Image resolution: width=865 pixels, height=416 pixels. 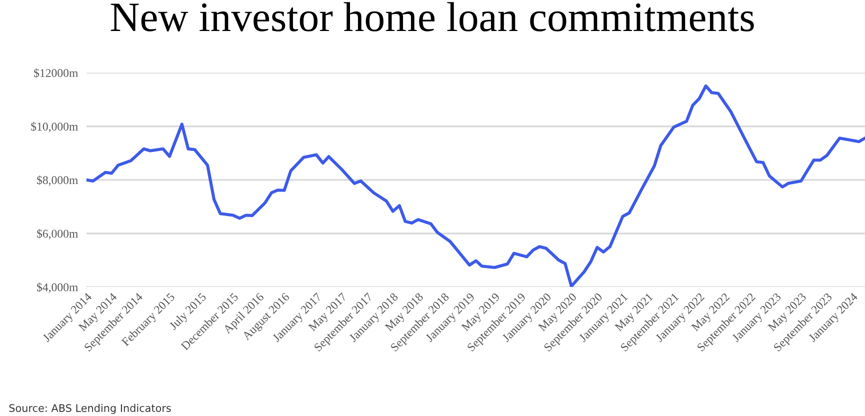 I want to click on chart-title: New investor home loan commitments, so click(x=432, y=17).